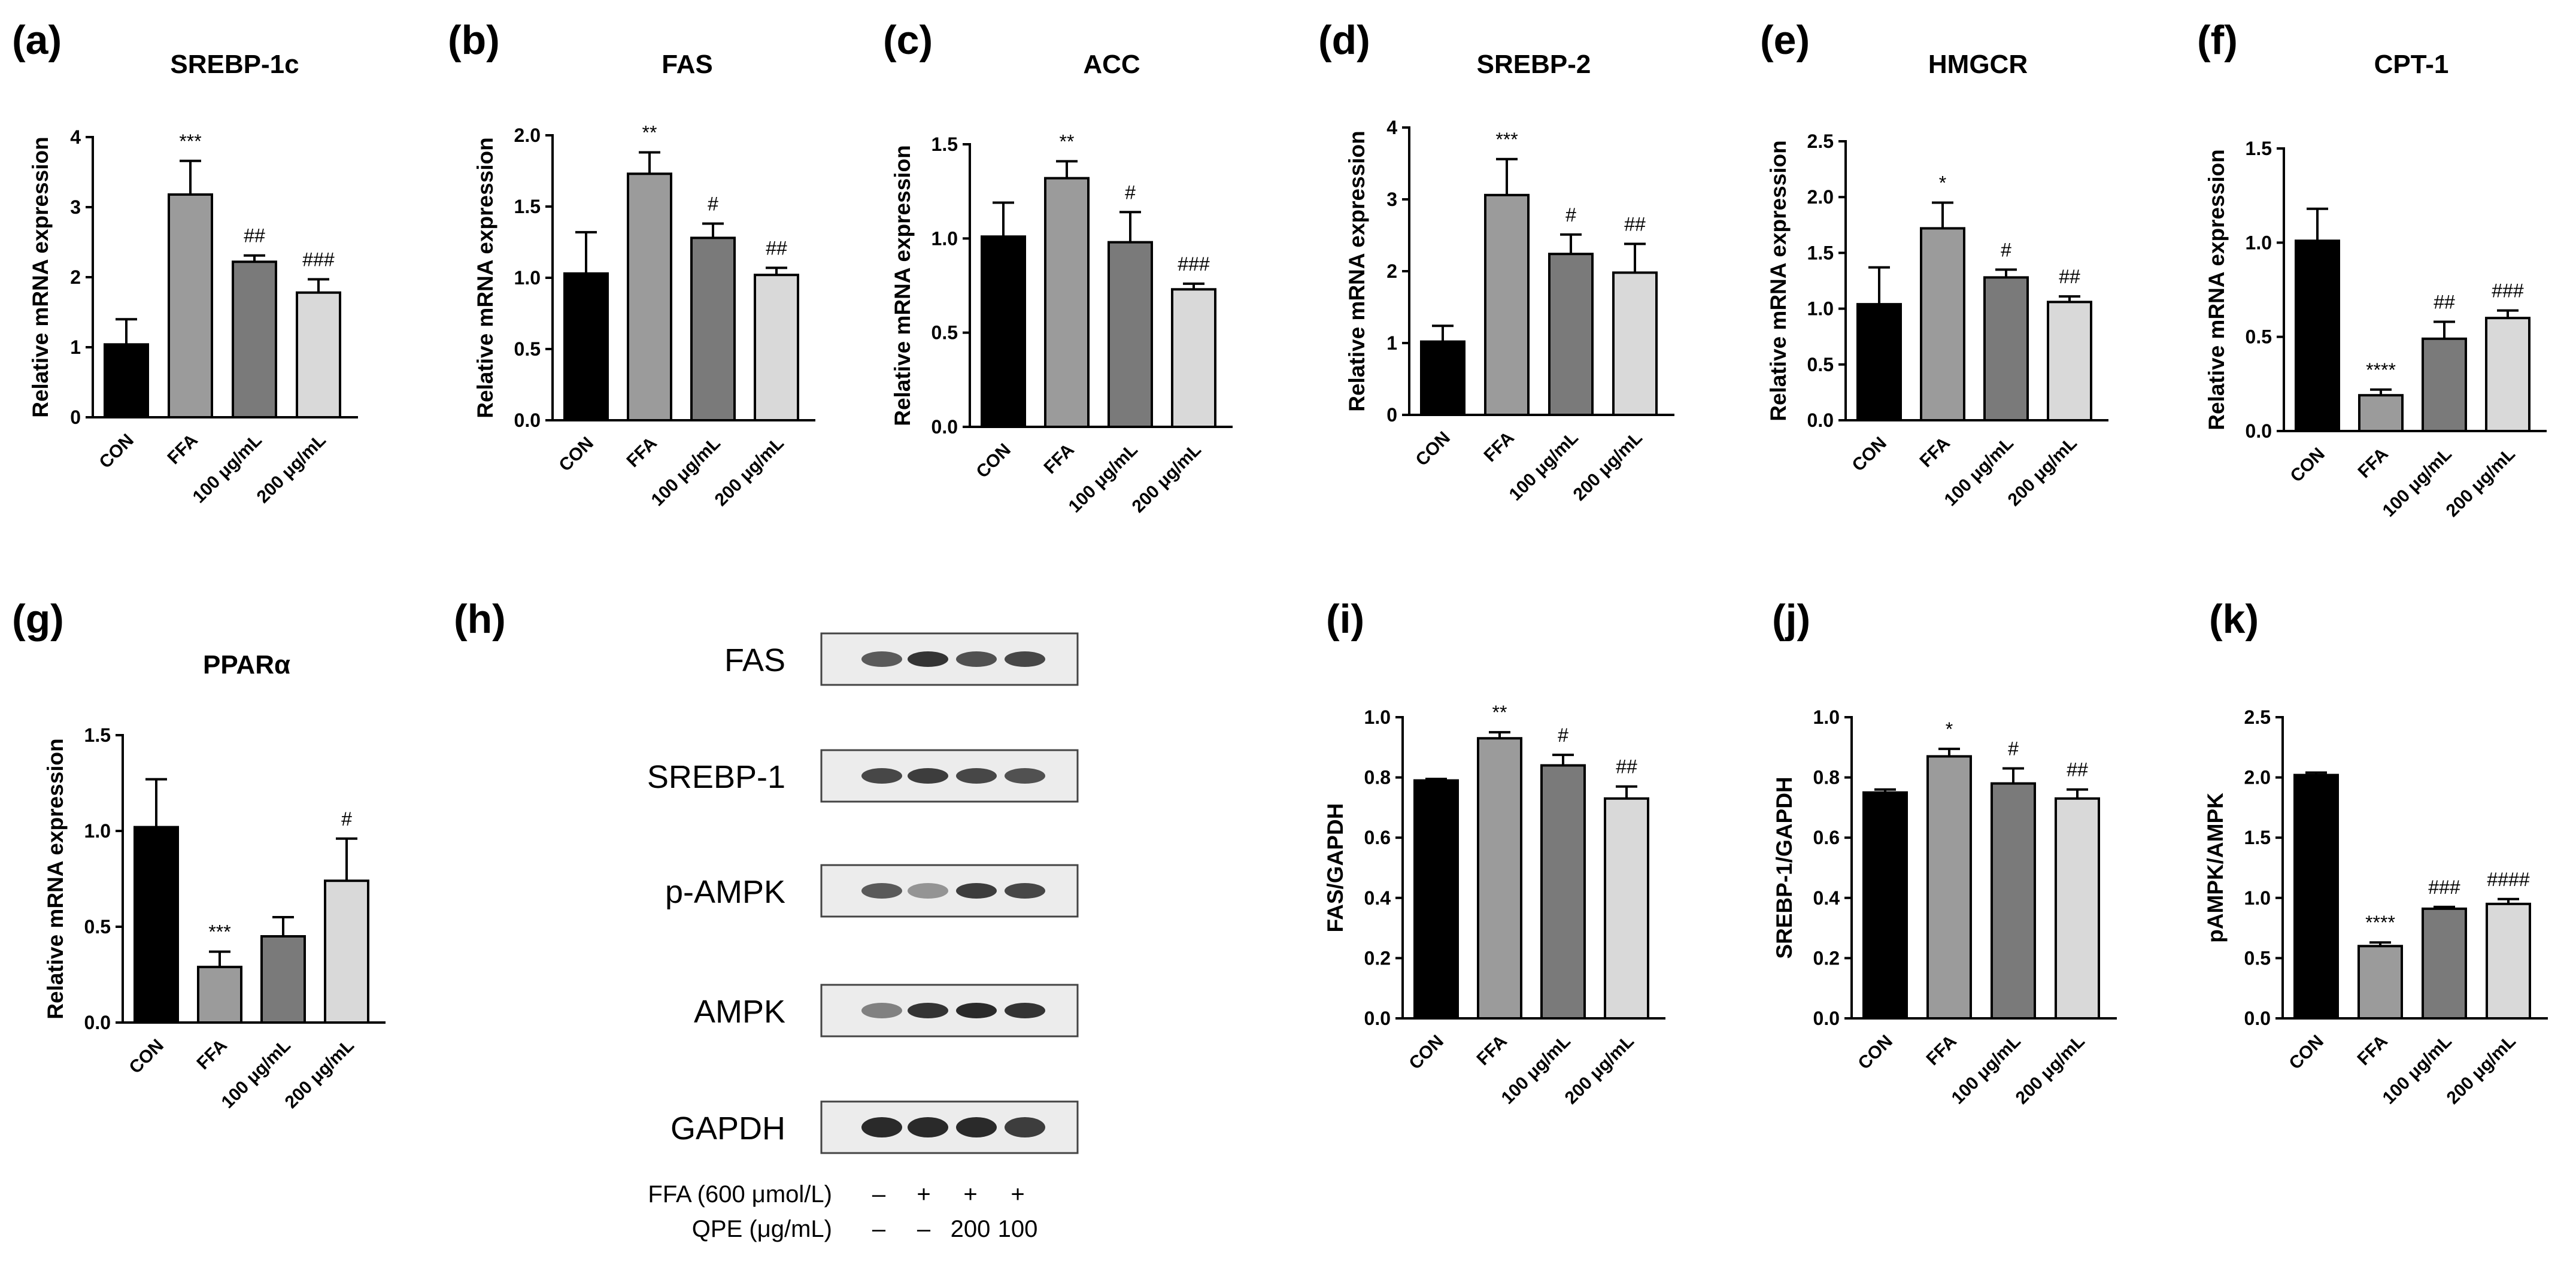 The image size is (2576, 1265). Describe the element at coordinates (318, 260) in the screenshot. I see `significance-label: ###` at that location.